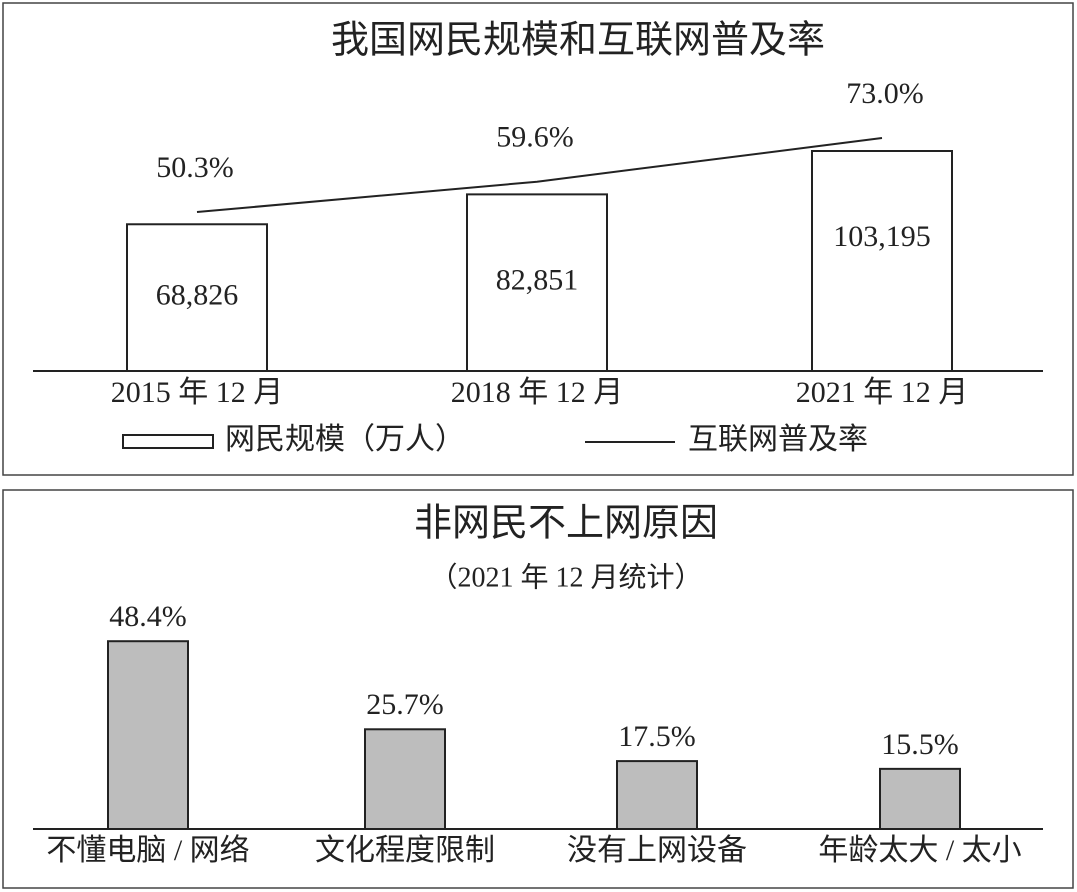  I want to click on bar-value-label: 103,195, so click(882, 236).